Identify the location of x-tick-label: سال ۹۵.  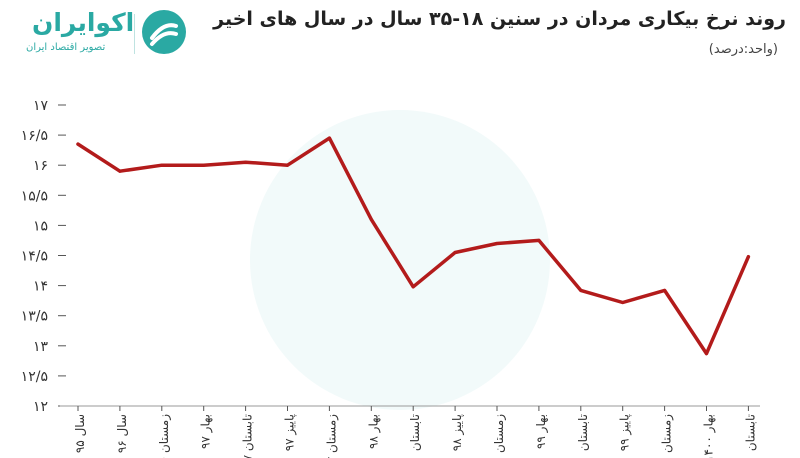
(80, 433).